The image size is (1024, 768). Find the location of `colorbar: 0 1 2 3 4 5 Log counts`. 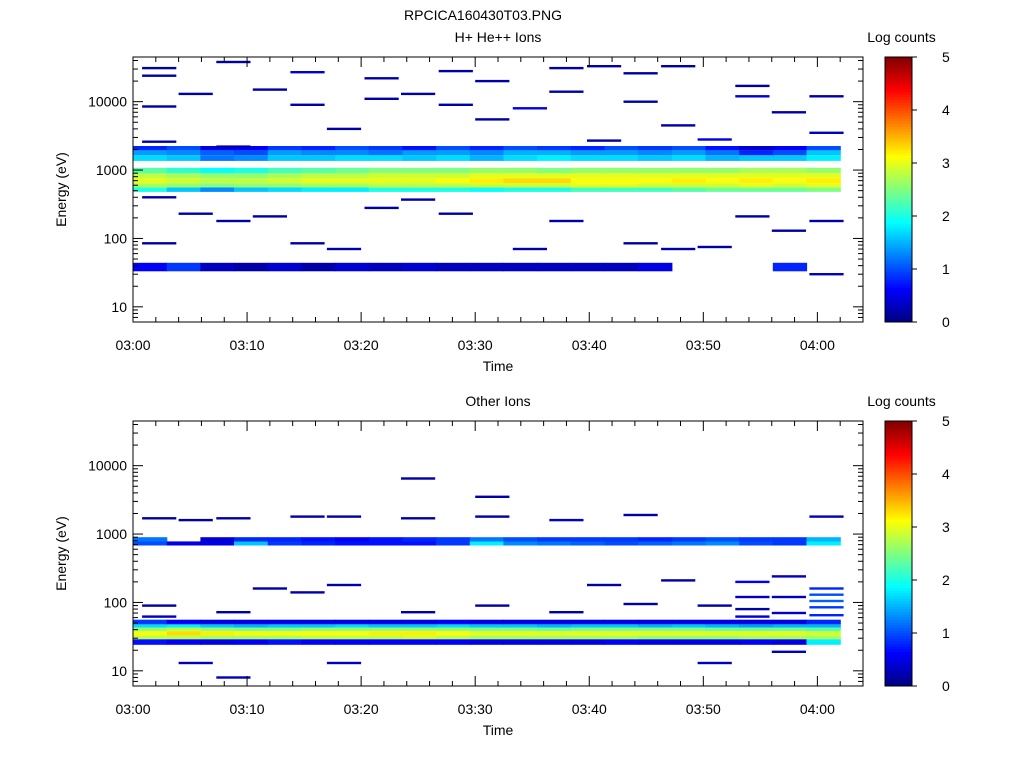

colorbar: 0 1 2 3 4 5 Log counts is located at coordinates (908, 543).